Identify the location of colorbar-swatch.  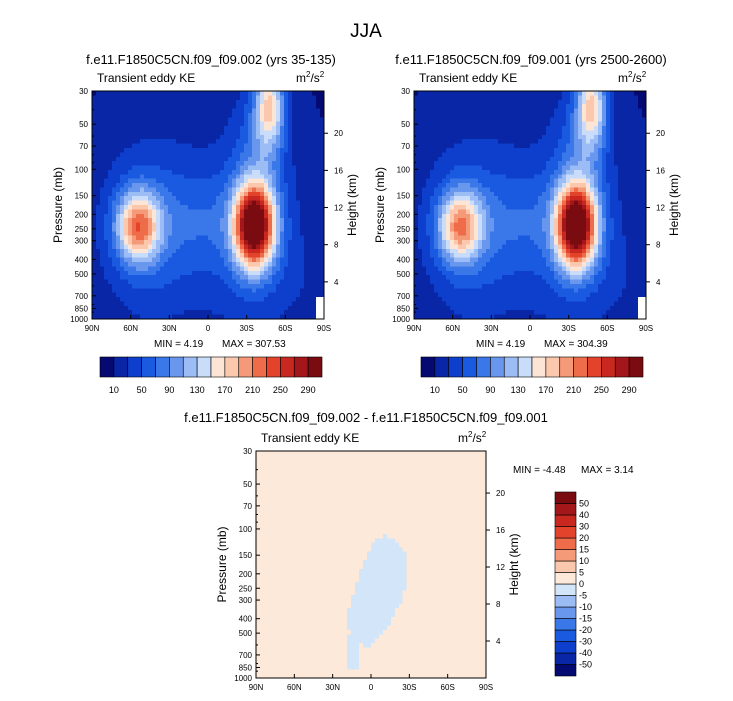
(190, 367).